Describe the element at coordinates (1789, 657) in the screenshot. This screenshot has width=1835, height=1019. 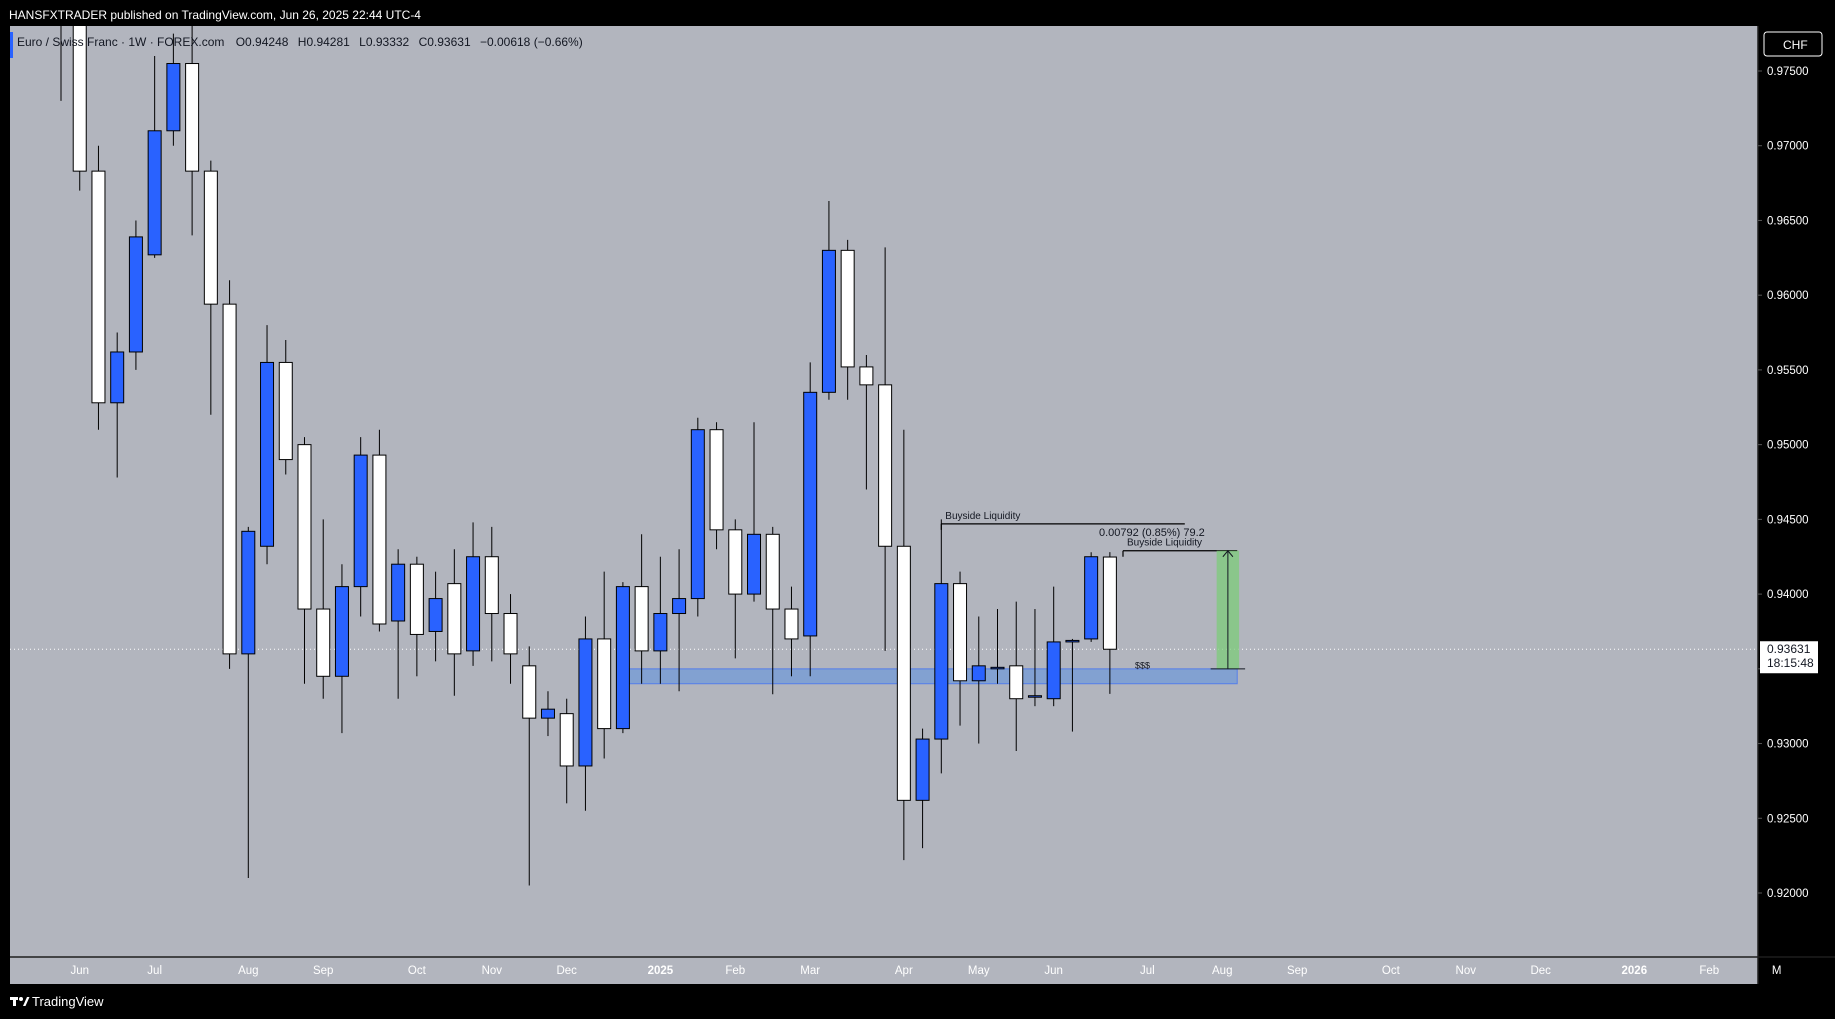
I see `current-price-label: 0.93631 18:15:48` at that location.